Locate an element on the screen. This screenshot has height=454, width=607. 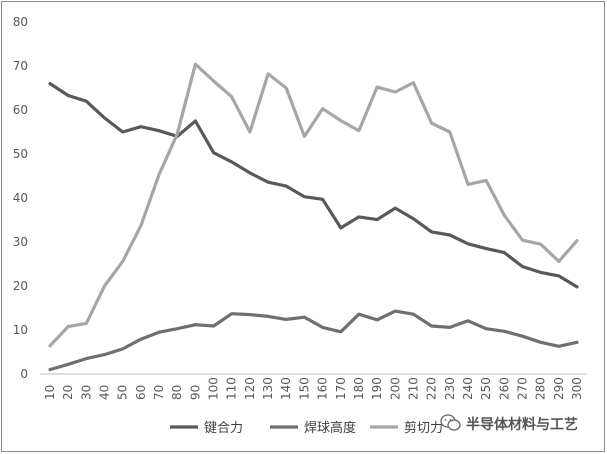
x-tick-label: 50 is located at coordinates (123, 392).